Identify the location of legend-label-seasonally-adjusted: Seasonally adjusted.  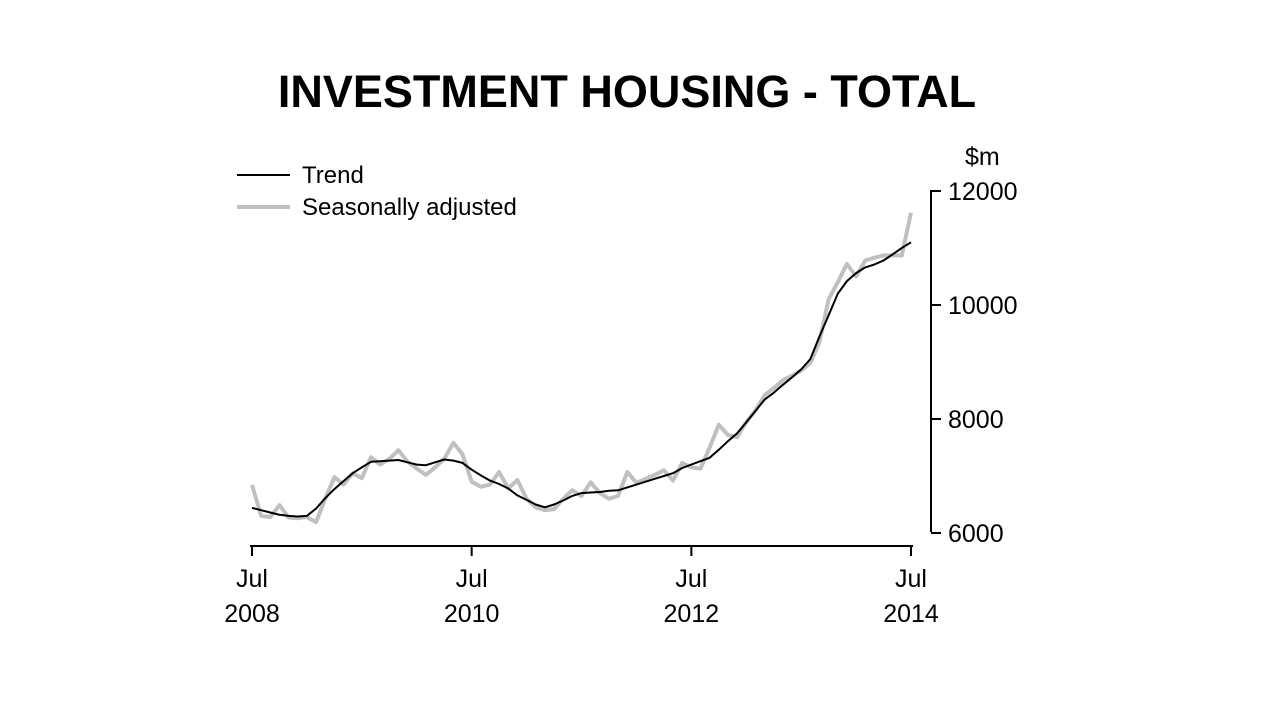
(409, 207).